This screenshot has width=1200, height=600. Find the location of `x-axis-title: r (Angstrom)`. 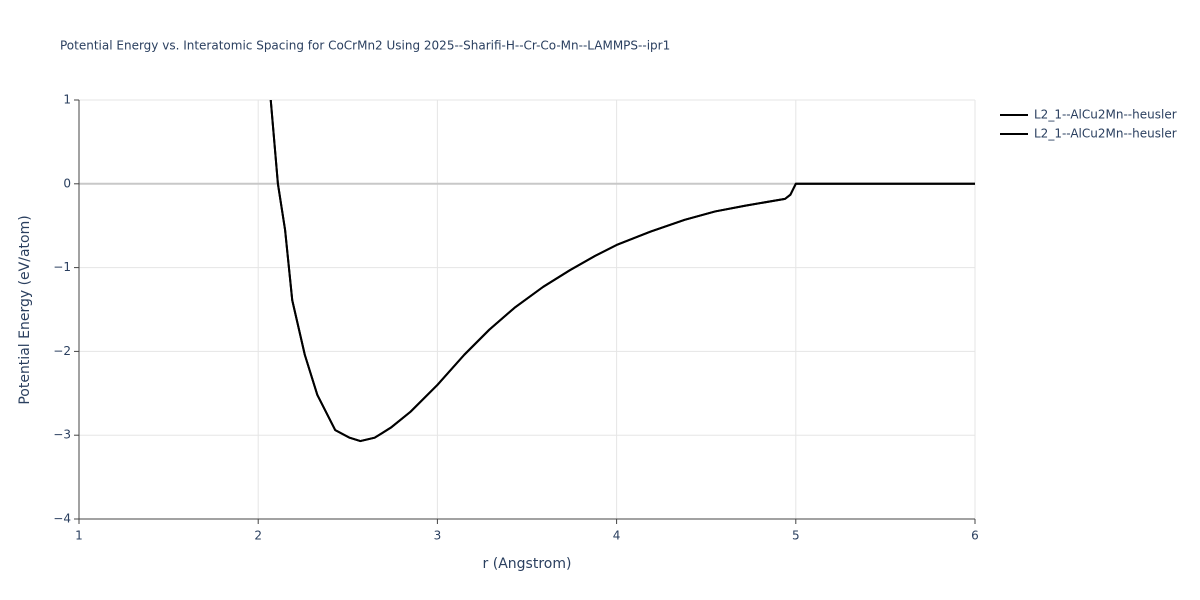

x-axis-title: r (Angstrom) is located at coordinates (527, 564).